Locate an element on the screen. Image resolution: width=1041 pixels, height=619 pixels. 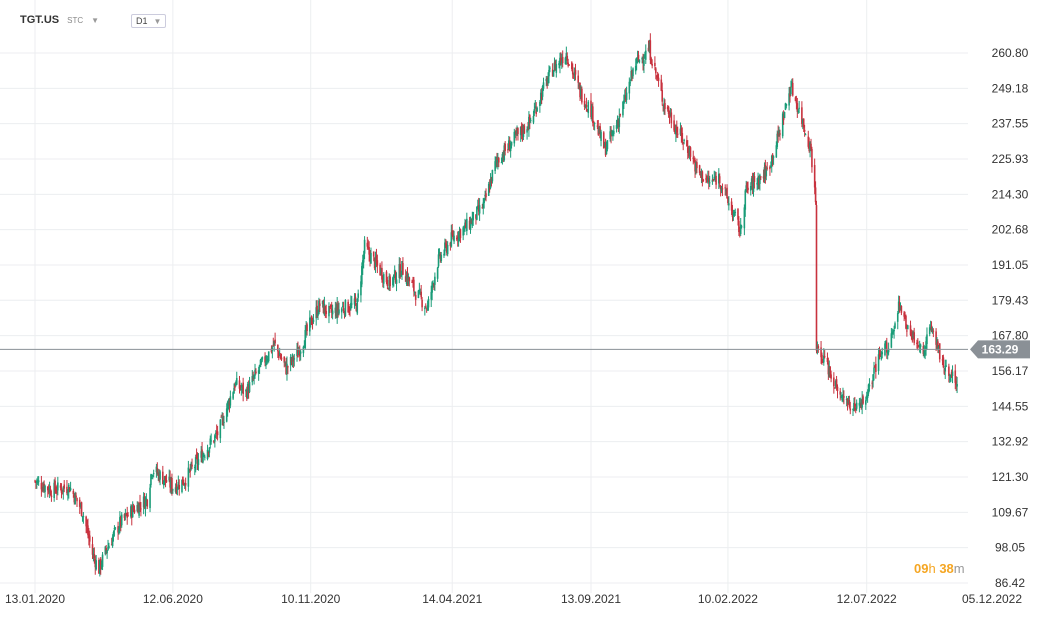
symbol-label: TGT.US is located at coordinates (40, 20).